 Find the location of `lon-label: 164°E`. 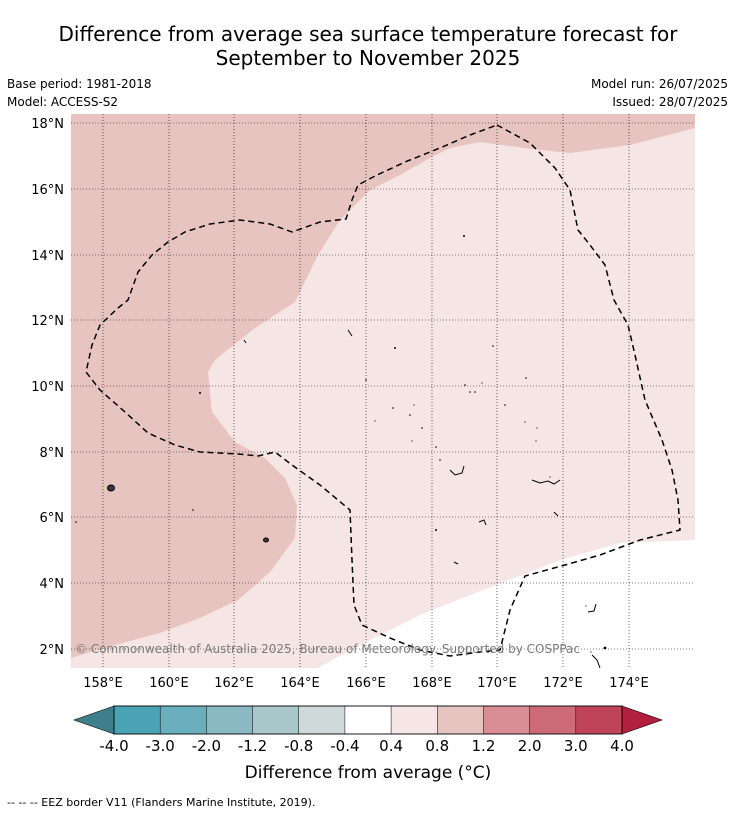

lon-label: 164°E is located at coordinates (300, 683).